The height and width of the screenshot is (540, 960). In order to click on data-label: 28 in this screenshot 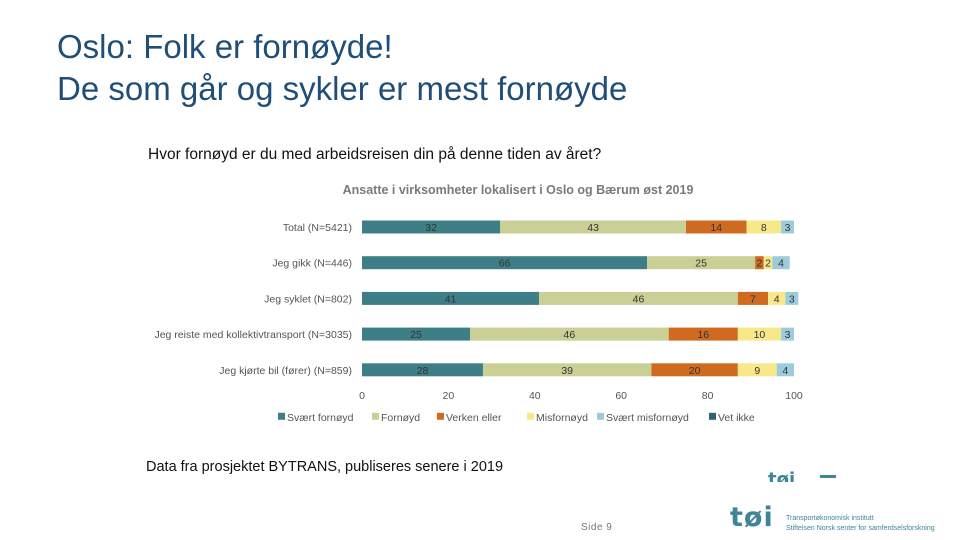, I will do `click(423, 371)`.